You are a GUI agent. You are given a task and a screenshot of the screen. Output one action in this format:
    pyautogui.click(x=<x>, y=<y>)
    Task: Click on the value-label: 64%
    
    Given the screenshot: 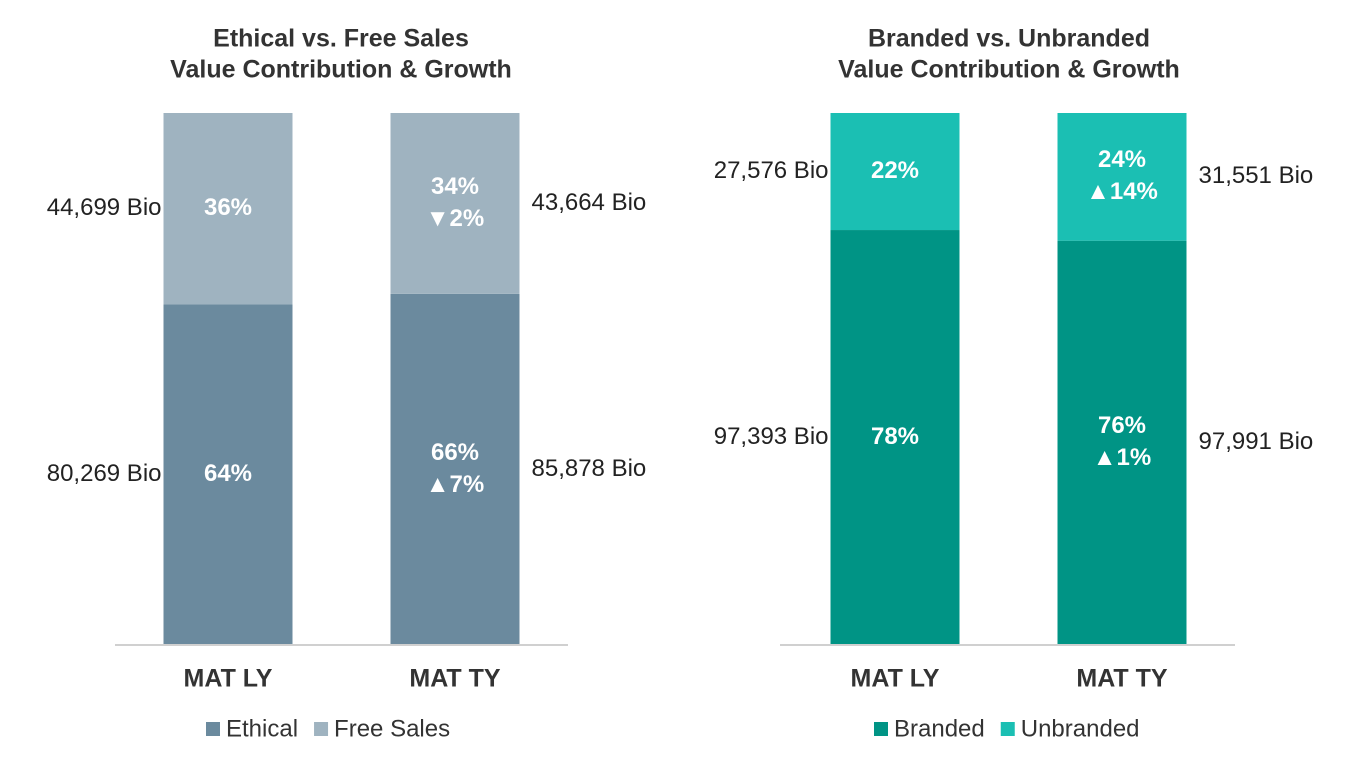 What is the action you would take?
    pyautogui.click(x=228, y=473)
    